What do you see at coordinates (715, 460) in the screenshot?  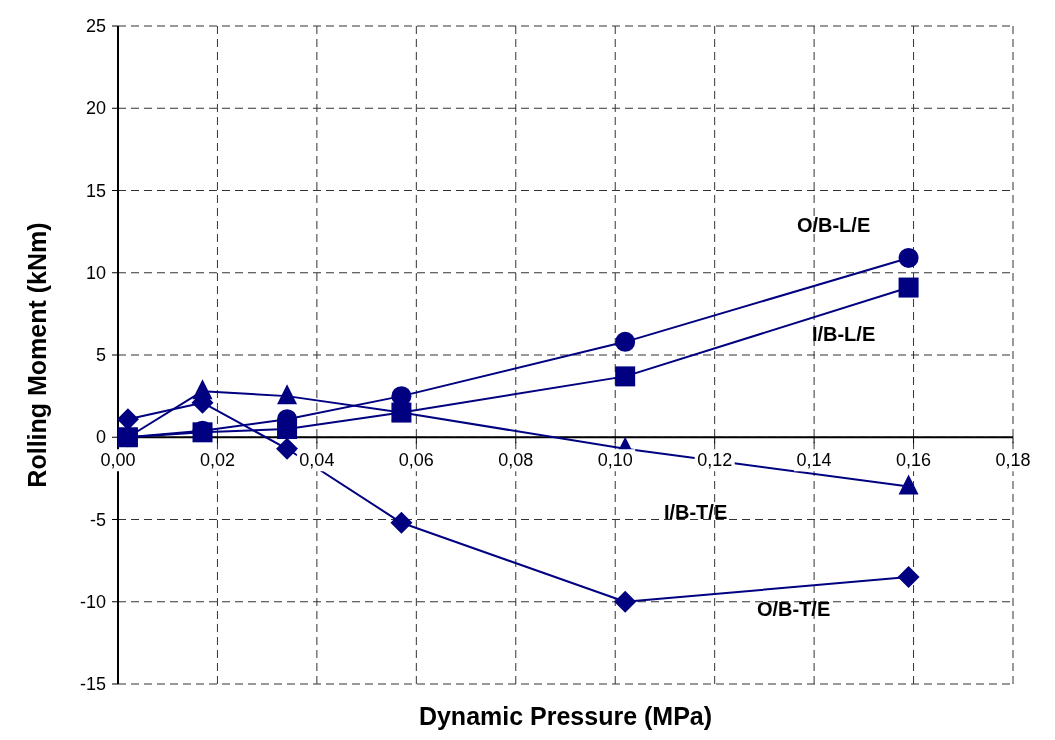 I see `x-tick-label: 0,12` at bounding box center [715, 460].